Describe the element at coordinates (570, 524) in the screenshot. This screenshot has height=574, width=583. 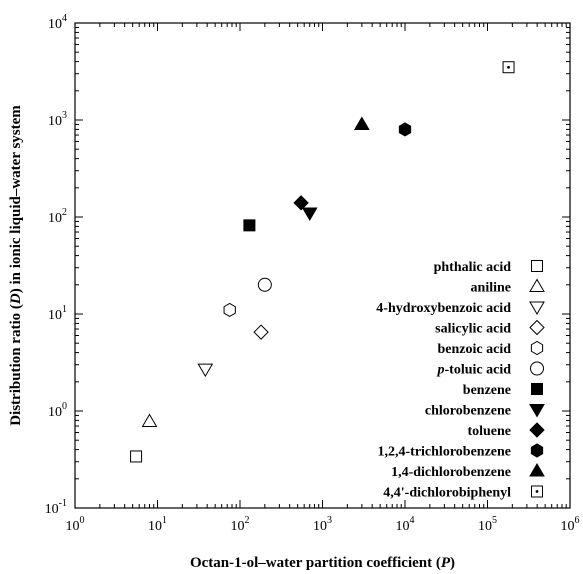
I see `x-tick-label: 10⁶` at that location.